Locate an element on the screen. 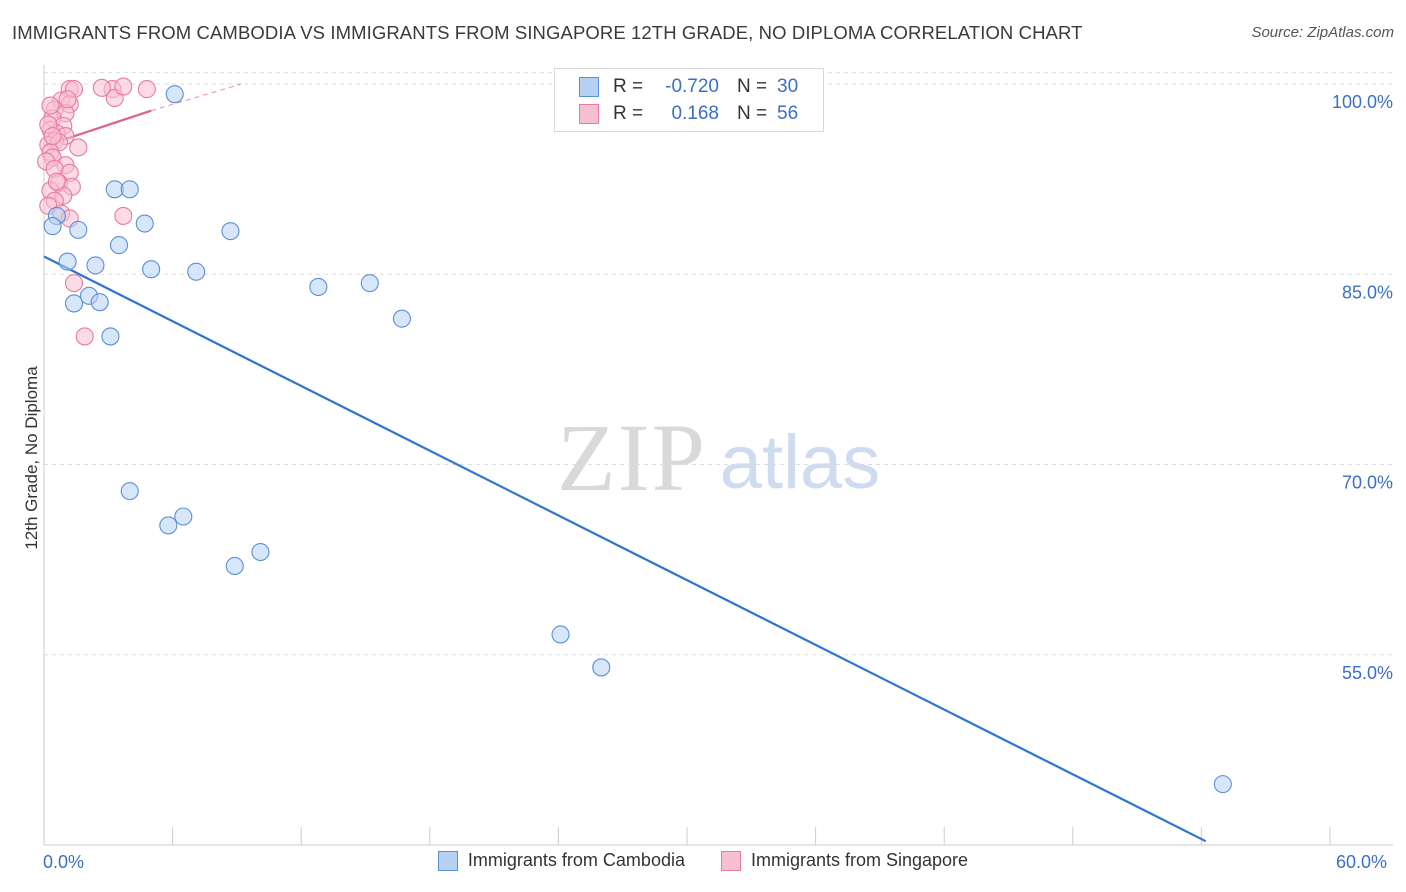  watermark: ZIP atlas is located at coordinates (718, 457).